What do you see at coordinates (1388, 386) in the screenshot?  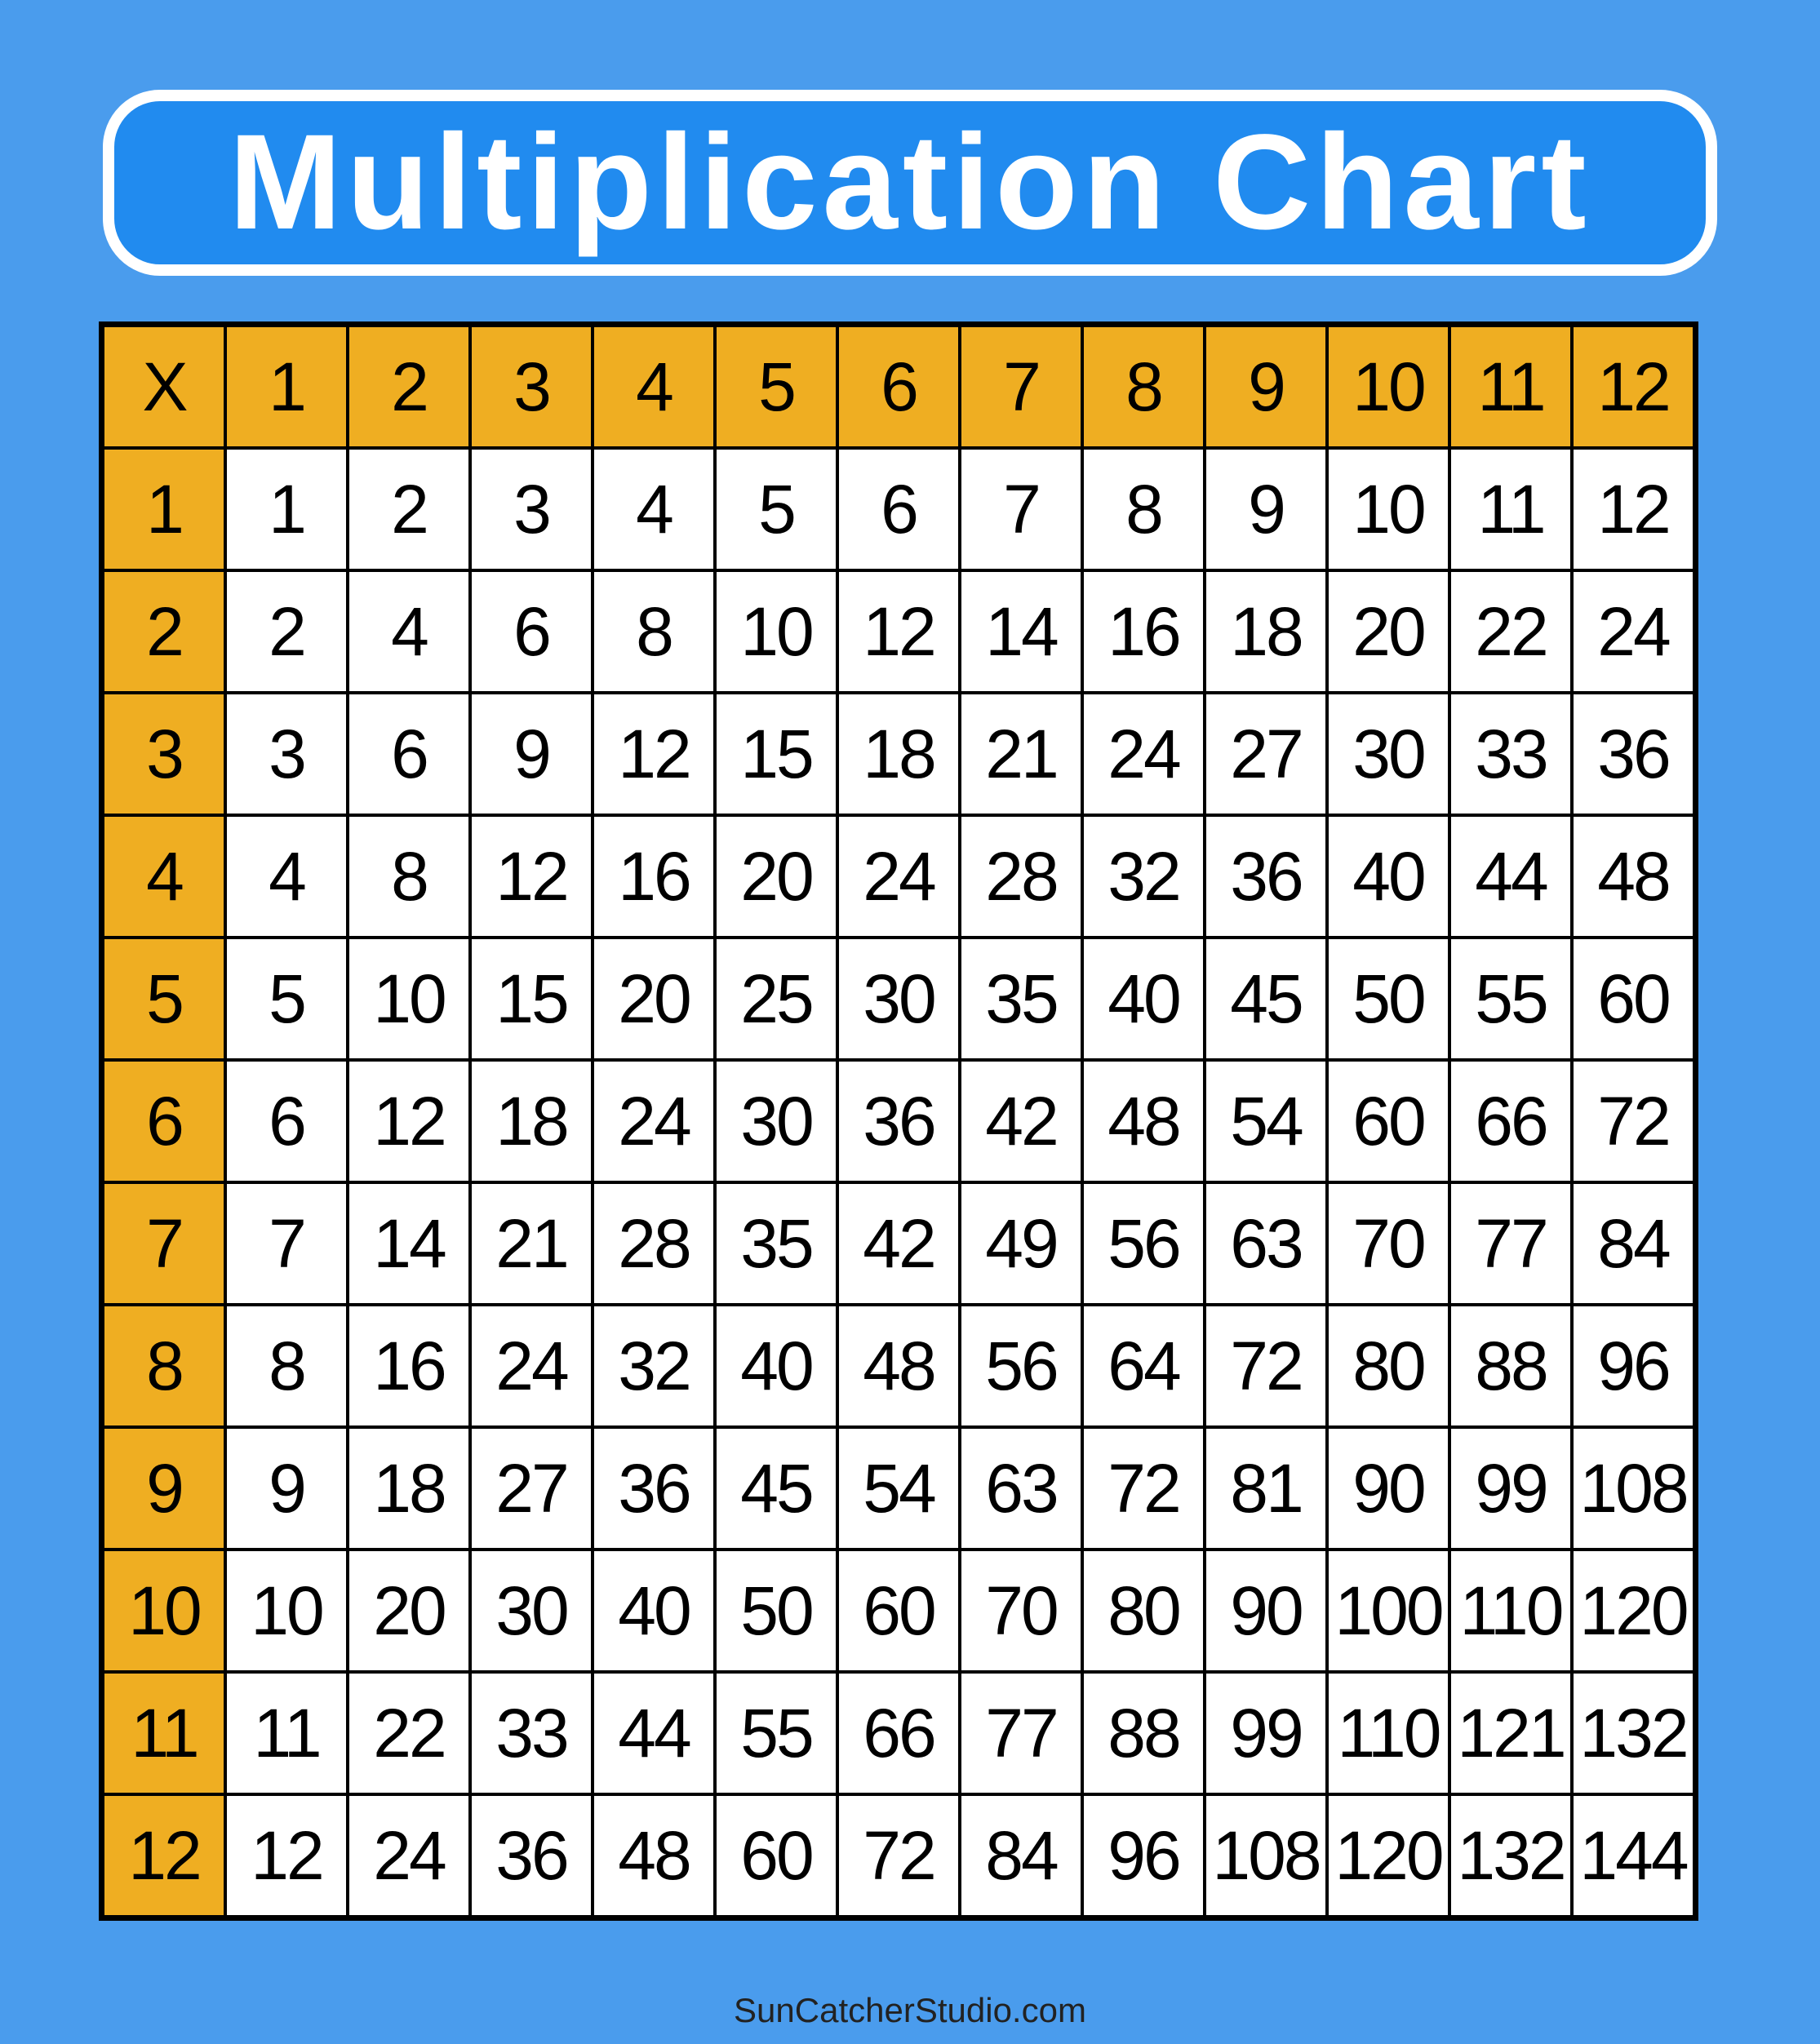 I see `column-header: 10` at bounding box center [1388, 386].